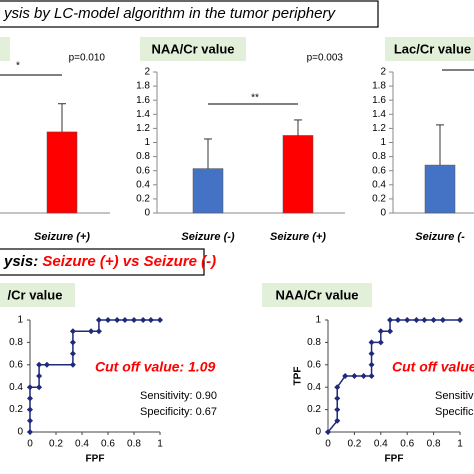 Image resolution: width=474 pixels, height=474 pixels. What do you see at coordinates (255, 98) in the screenshot?
I see `annotation: **` at bounding box center [255, 98].